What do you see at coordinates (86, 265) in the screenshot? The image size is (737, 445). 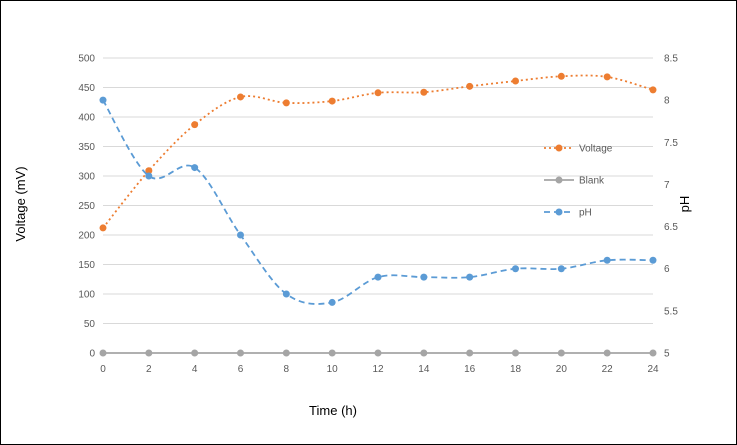 I see `y-tick-label: 150` at bounding box center [86, 265].